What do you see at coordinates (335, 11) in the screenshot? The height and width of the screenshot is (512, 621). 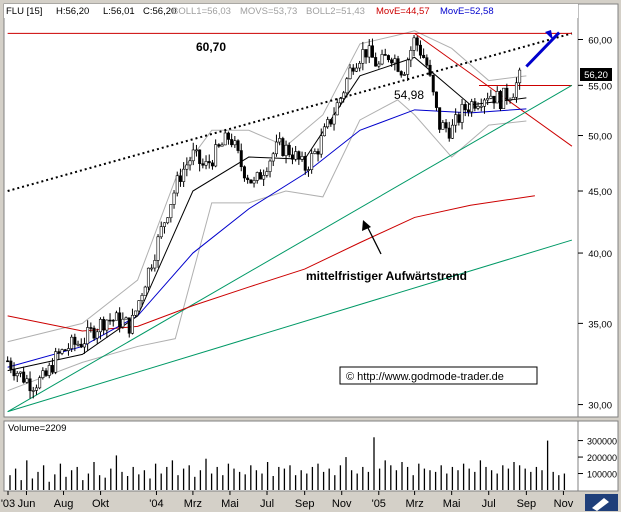 I see `boll2-label: BOLL2=51,43` at bounding box center [335, 11].